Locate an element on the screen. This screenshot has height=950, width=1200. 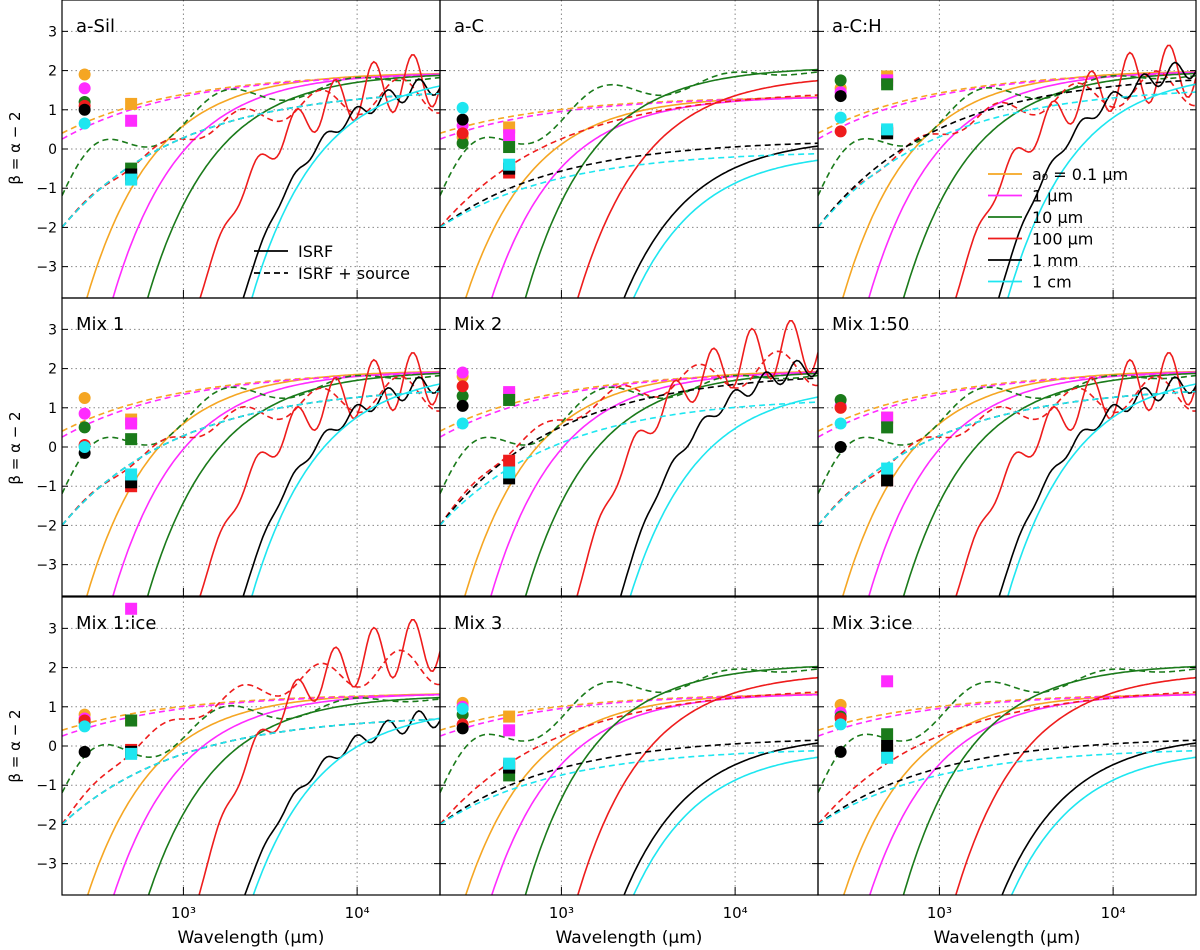
panel-title: a-C is located at coordinates (469, 26).